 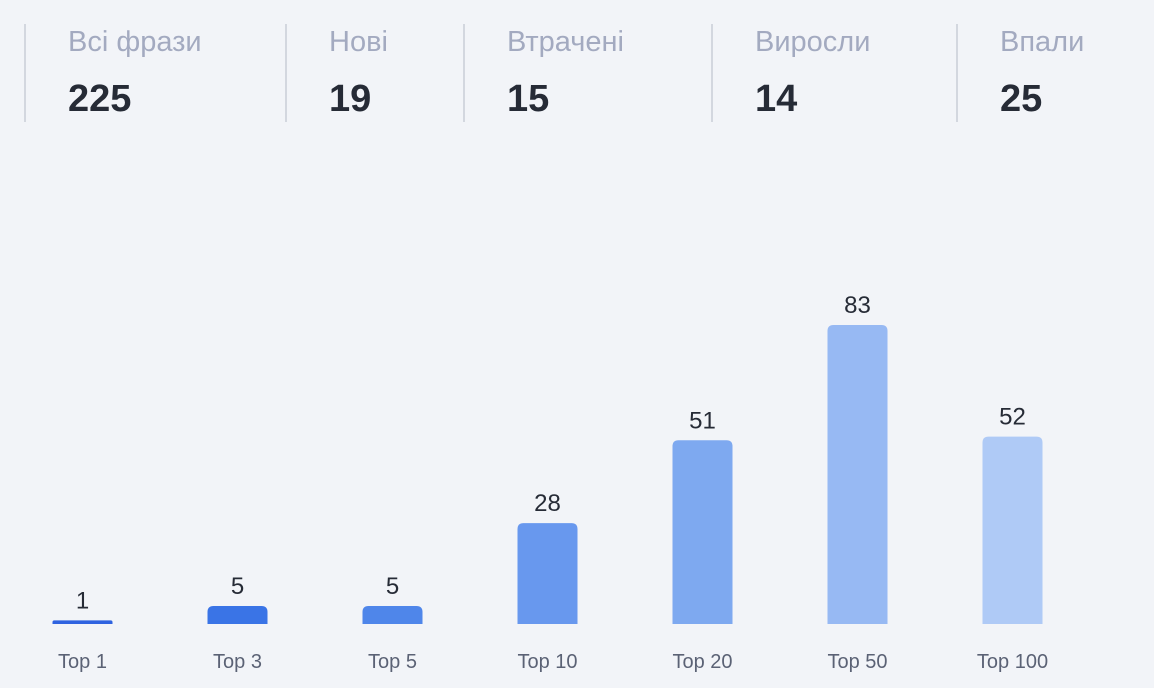 I want to click on x-tick-label: Top 3, so click(x=237, y=662).